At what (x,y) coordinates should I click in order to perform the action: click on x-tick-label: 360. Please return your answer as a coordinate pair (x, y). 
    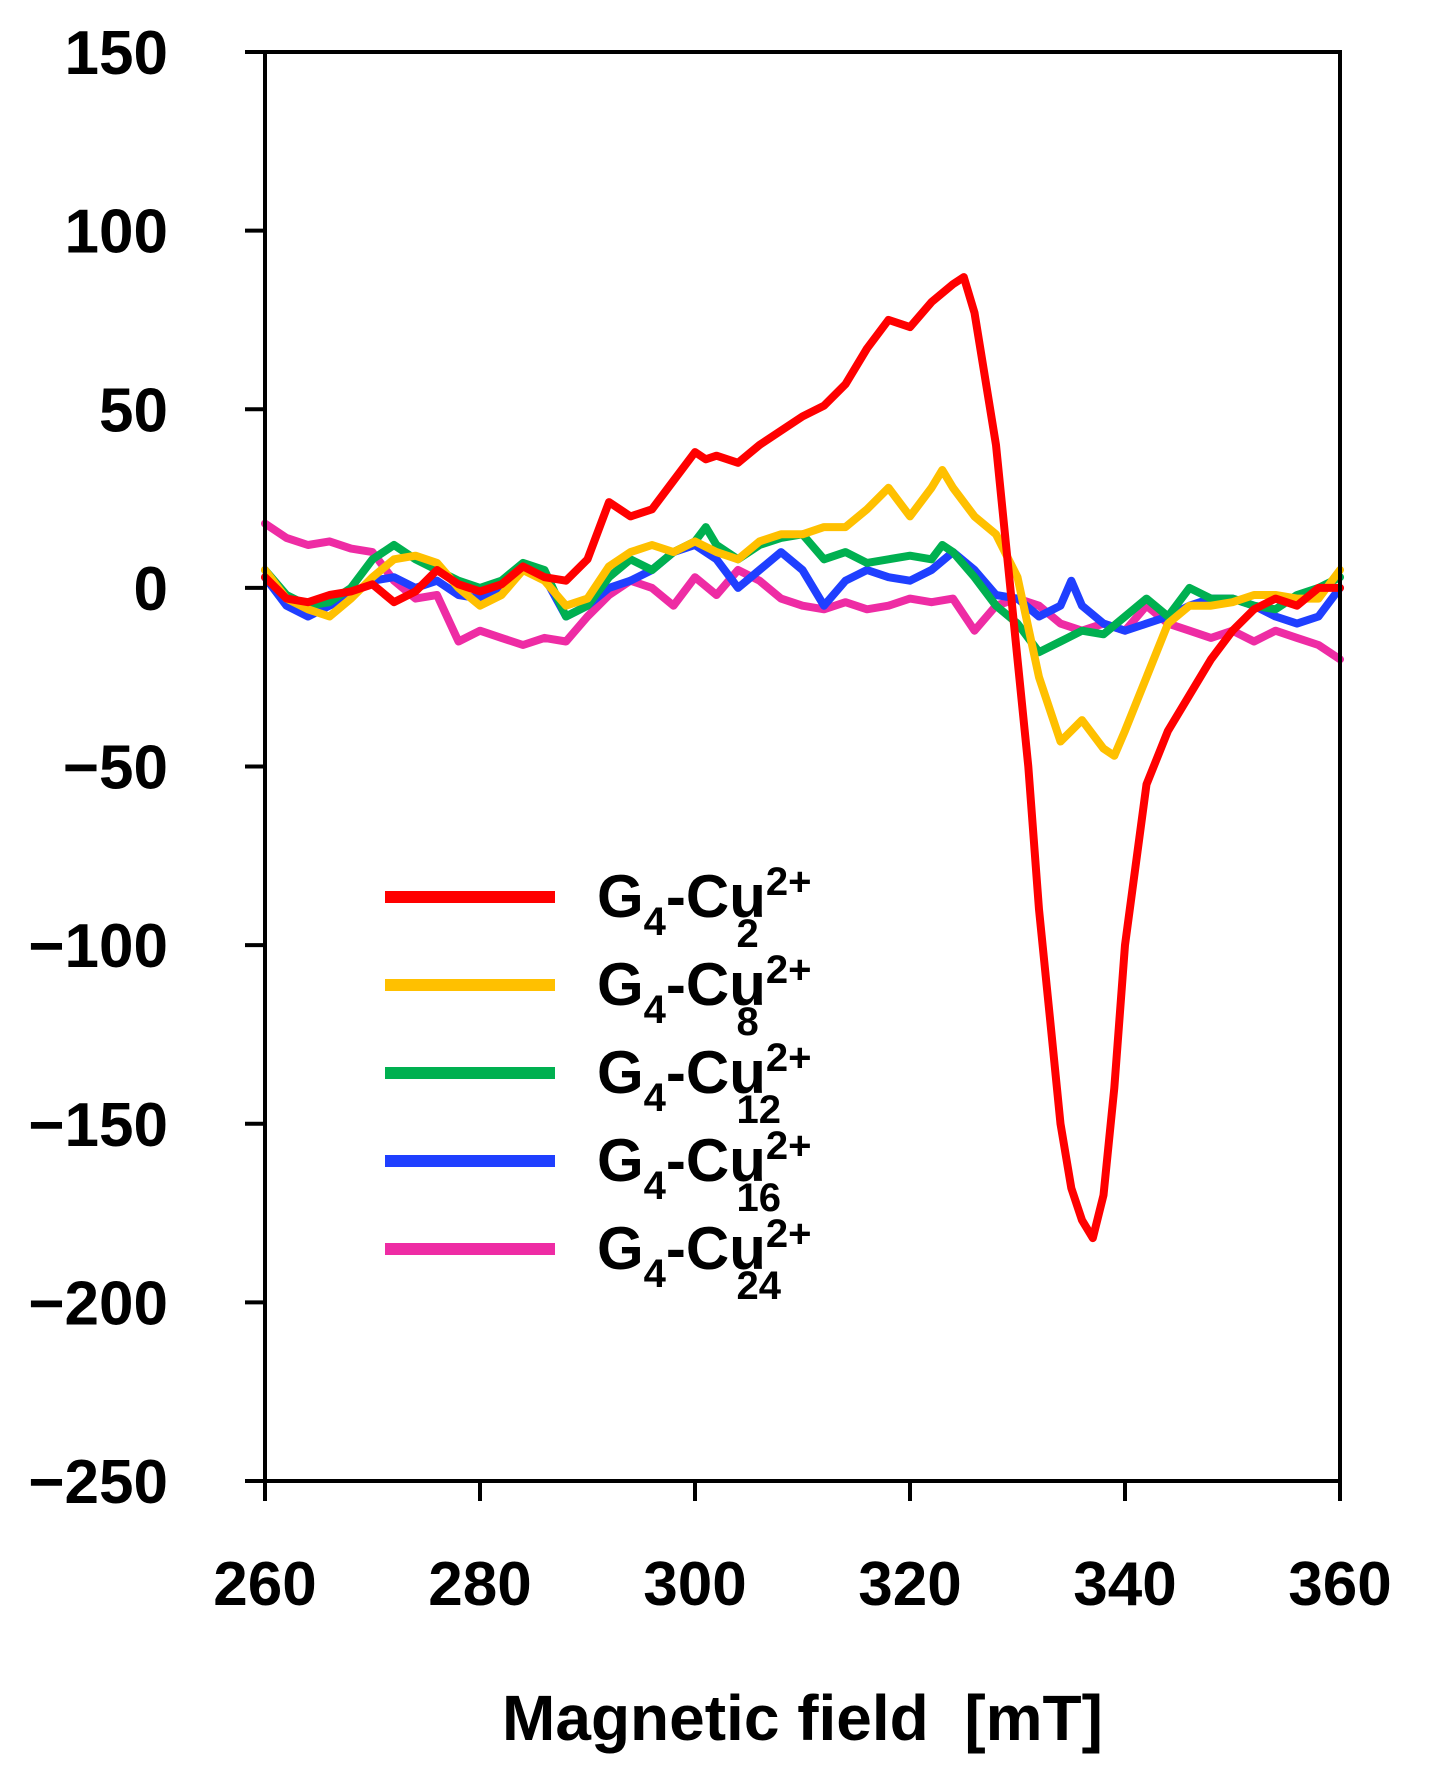
    Looking at the image, I should click on (1339, 1584).